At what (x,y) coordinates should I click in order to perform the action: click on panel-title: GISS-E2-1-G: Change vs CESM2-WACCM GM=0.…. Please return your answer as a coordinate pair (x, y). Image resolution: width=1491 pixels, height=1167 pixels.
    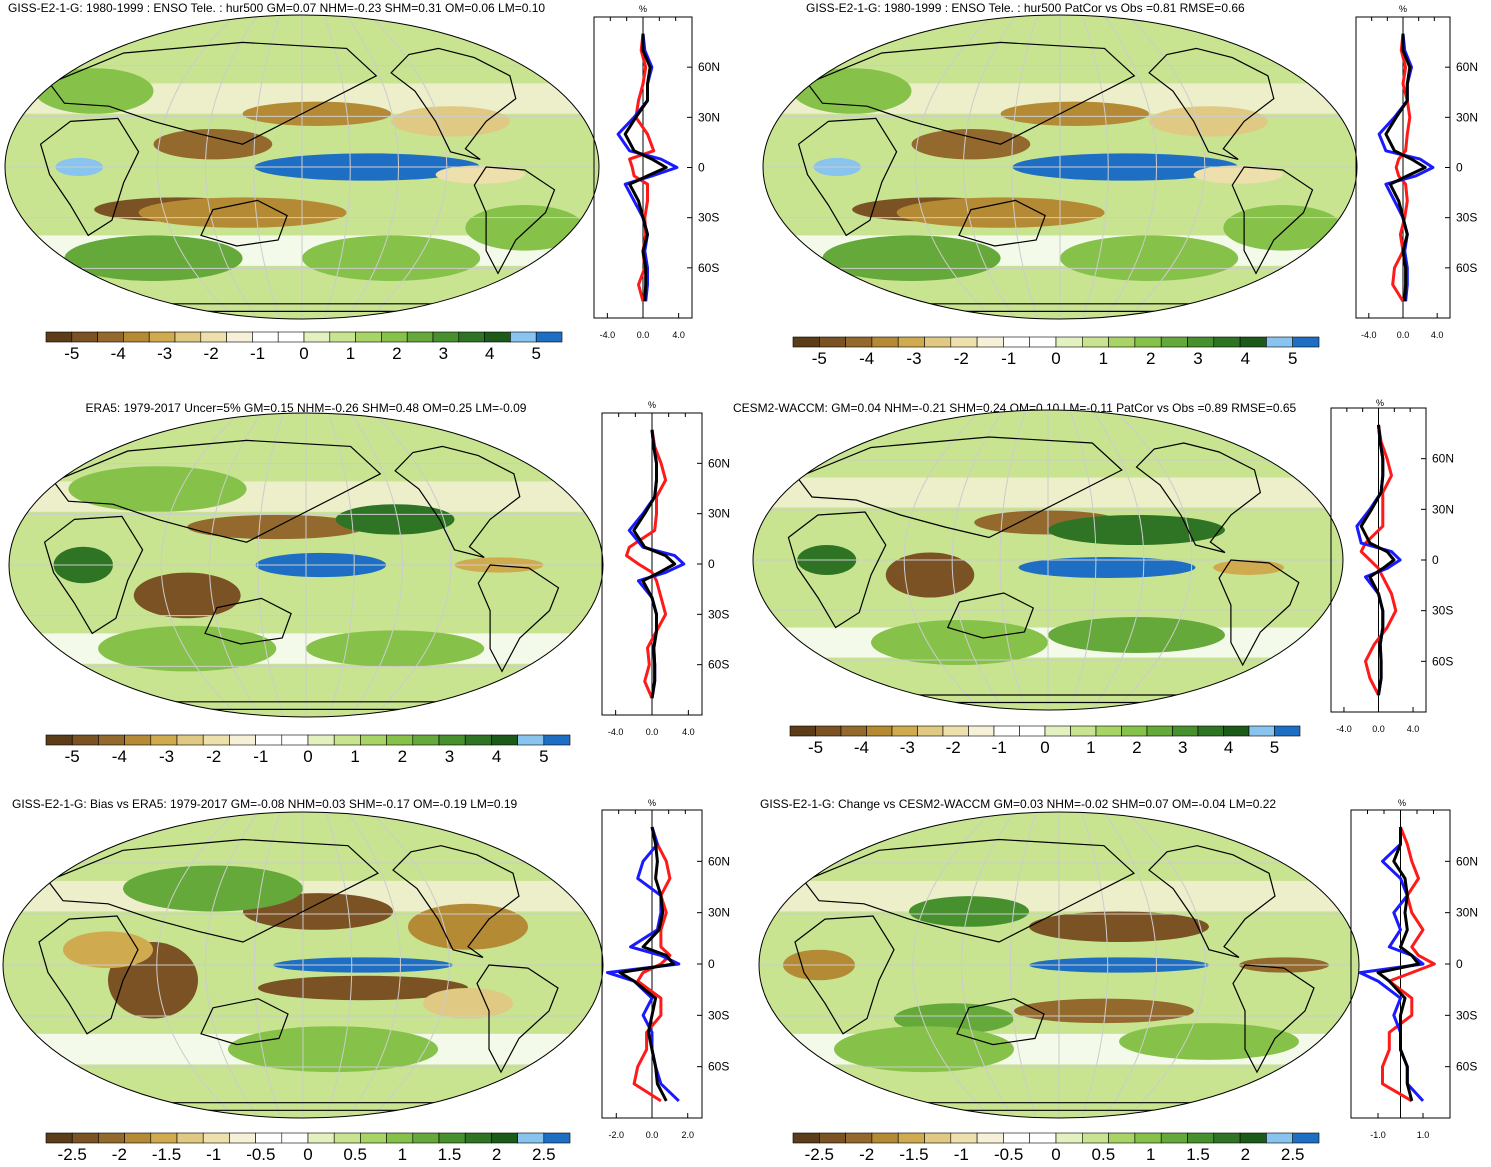
    Looking at the image, I should click on (1018, 804).